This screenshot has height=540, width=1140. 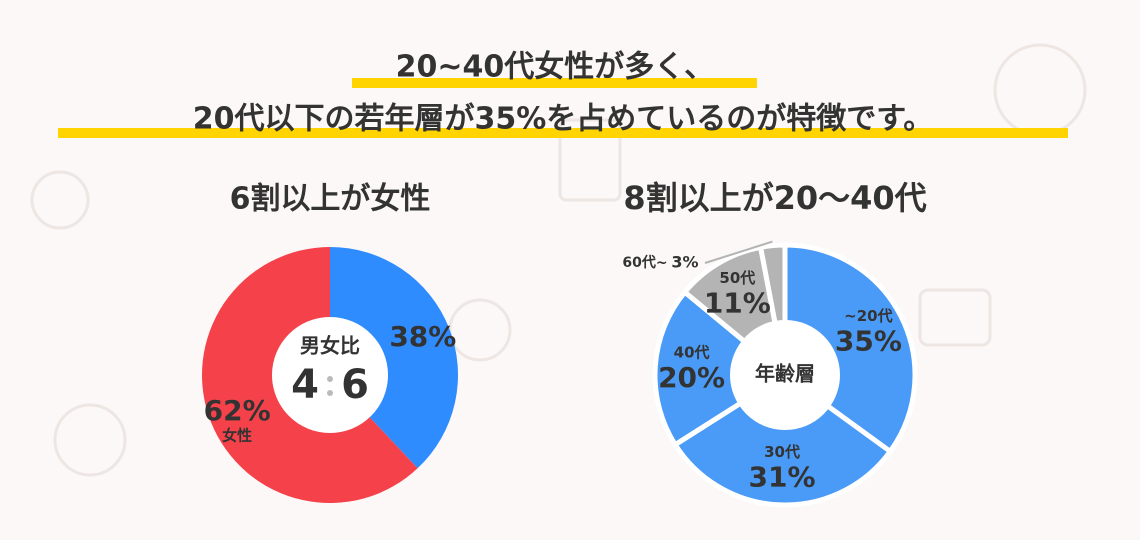 I want to click on category-label: 50代, so click(x=737, y=278).